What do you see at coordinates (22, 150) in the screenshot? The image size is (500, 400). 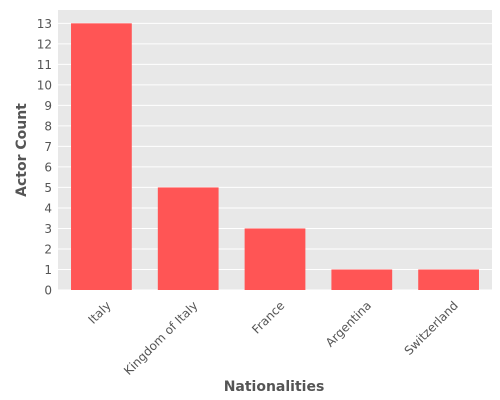 I see `y-axis-label: Actor Count` at bounding box center [22, 150].